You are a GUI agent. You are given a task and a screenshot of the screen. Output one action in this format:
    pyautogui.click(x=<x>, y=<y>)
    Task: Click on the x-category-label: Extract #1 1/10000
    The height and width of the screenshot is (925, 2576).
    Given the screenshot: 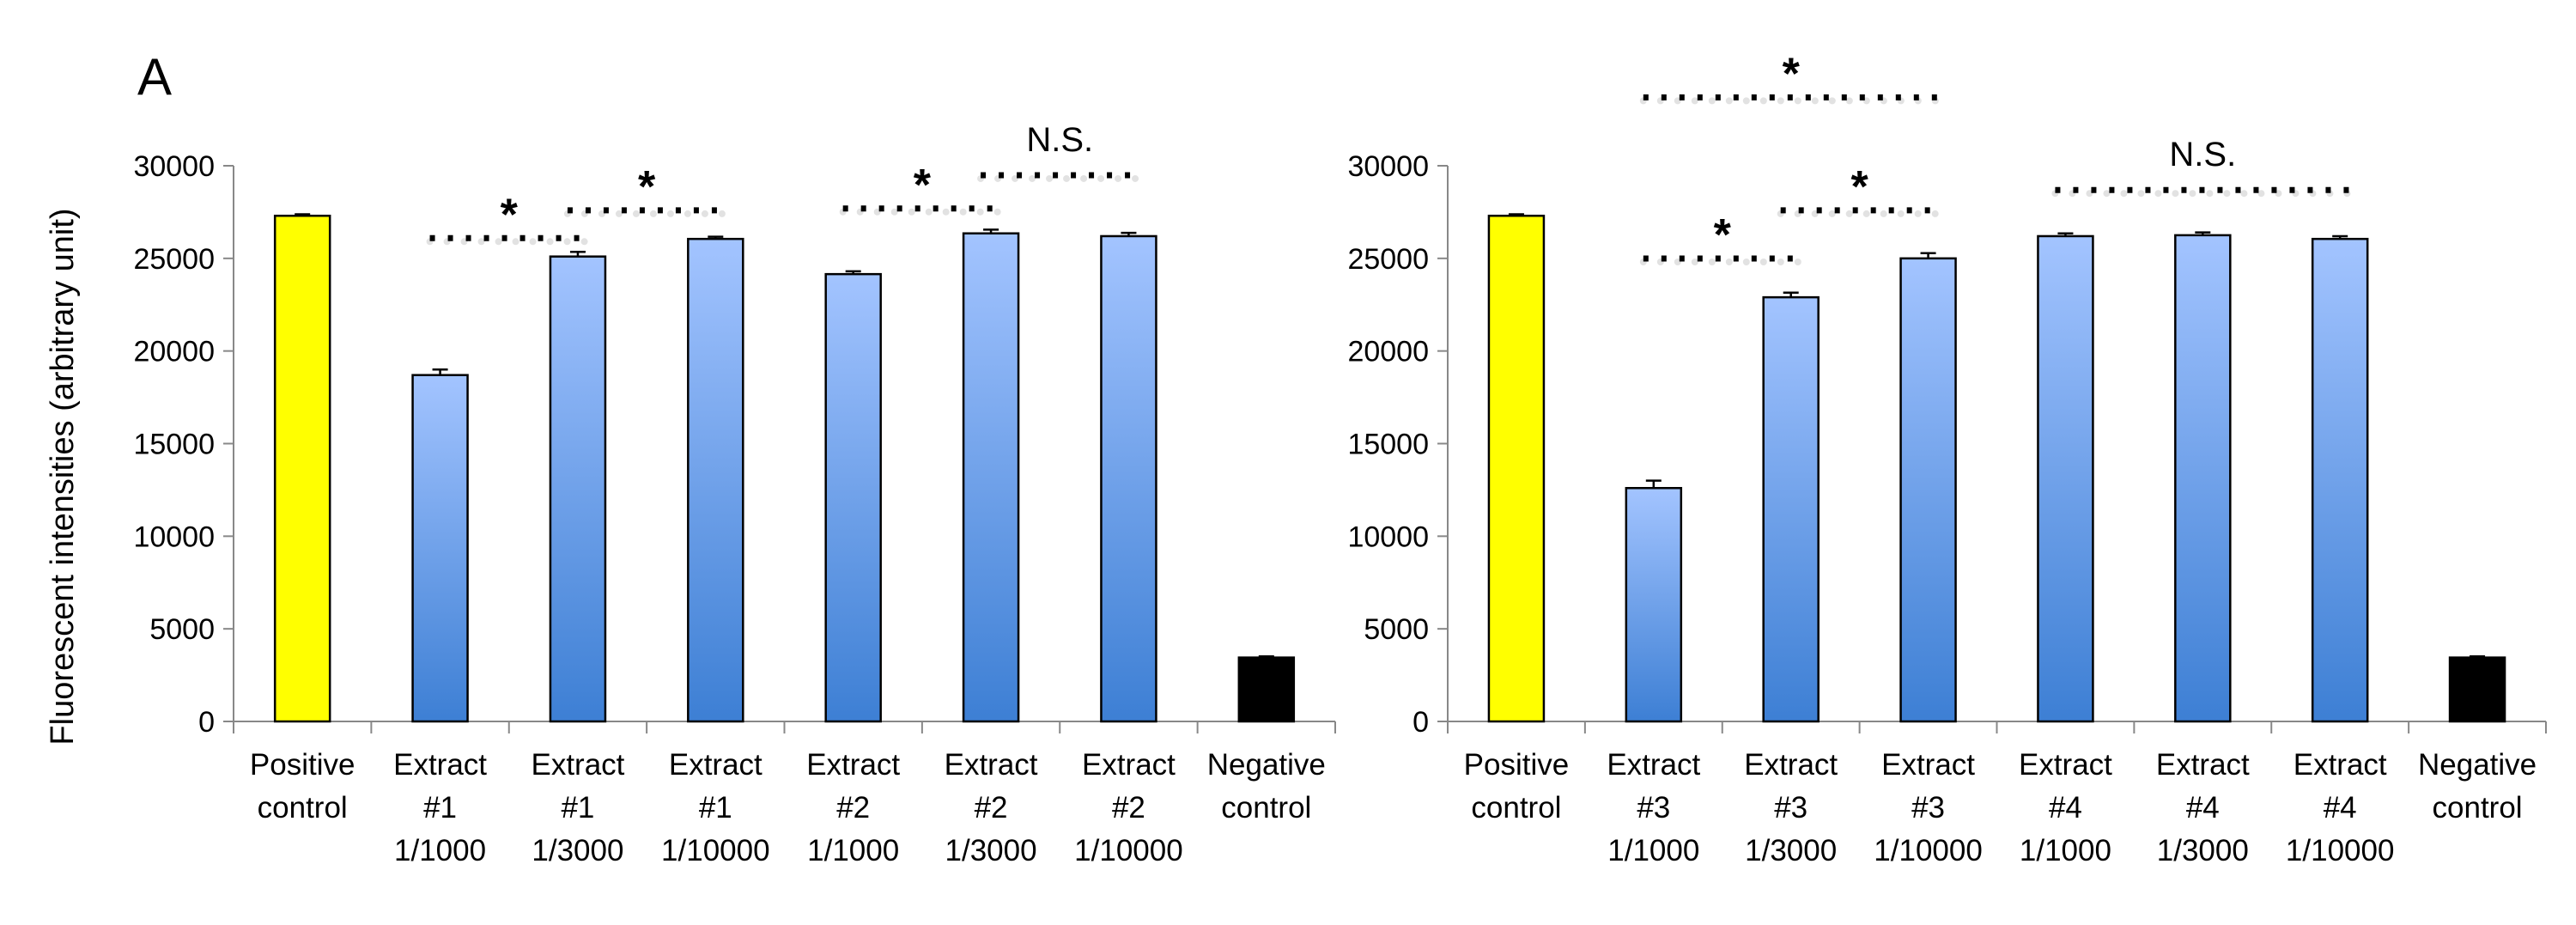 What is the action you would take?
    pyautogui.click(x=715, y=807)
    